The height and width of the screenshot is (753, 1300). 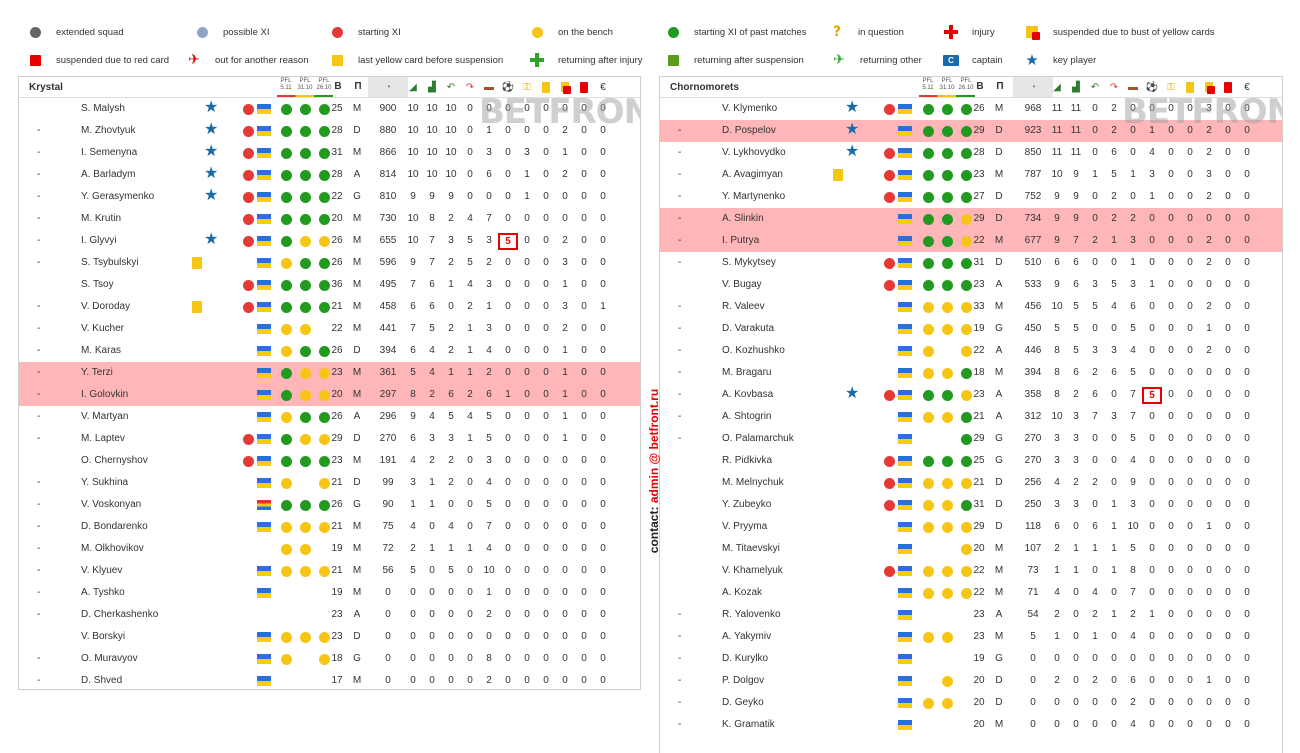 What do you see at coordinates (971, 241) in the screenshot?
I see `player-row: - I. Putrya 22 M 677 9 7 2 1 3 0 0 0 2 0 0` at bounding box center [971, 241].